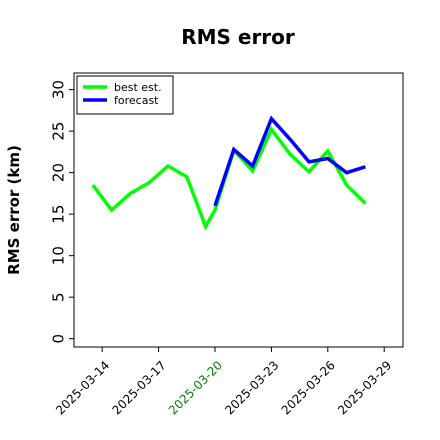 This screenshot has height=440, width=440. What do you see at coordinates (308, 387) in the screenshot?
I see `x-tick-label: 2025-03-26` at bounding box center [308, 387].